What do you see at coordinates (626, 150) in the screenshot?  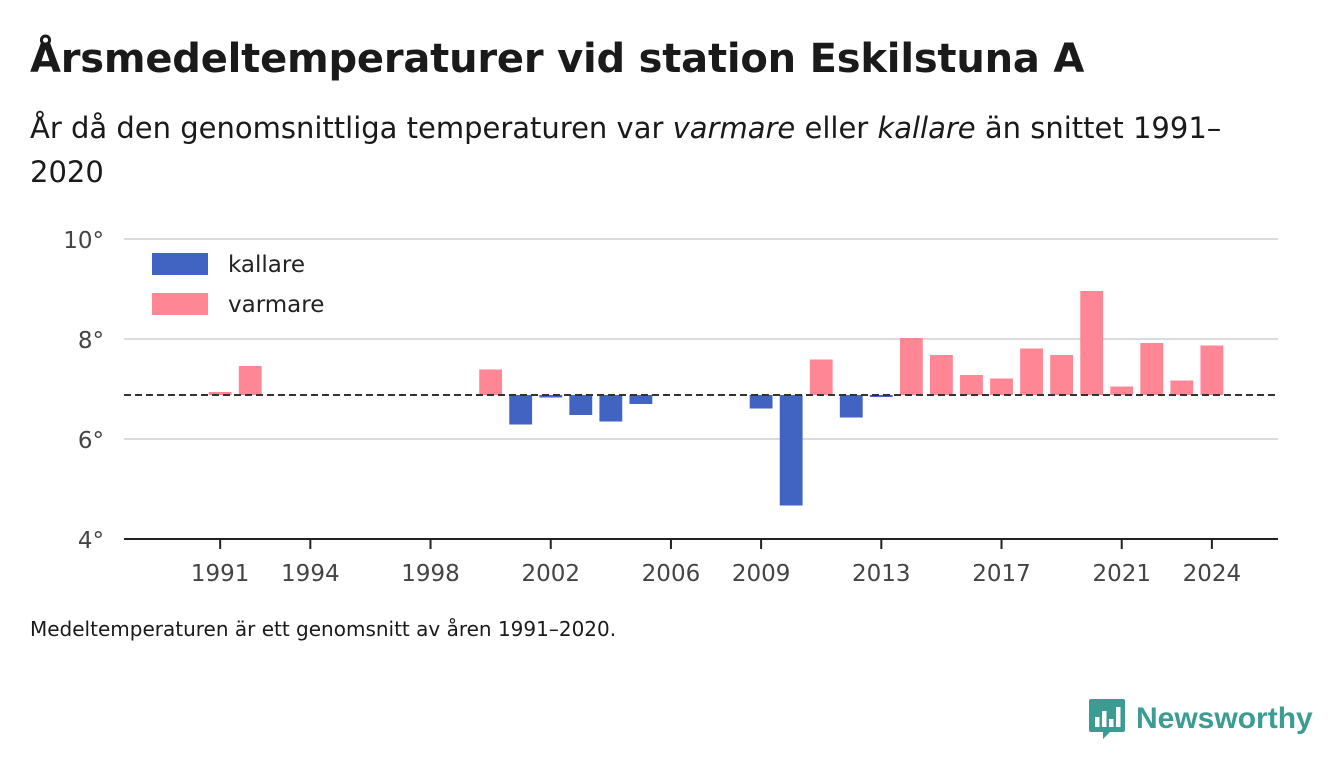 I see `subtitle-text-3: än snittet 1991–2020` at bounding box center [626, 150].